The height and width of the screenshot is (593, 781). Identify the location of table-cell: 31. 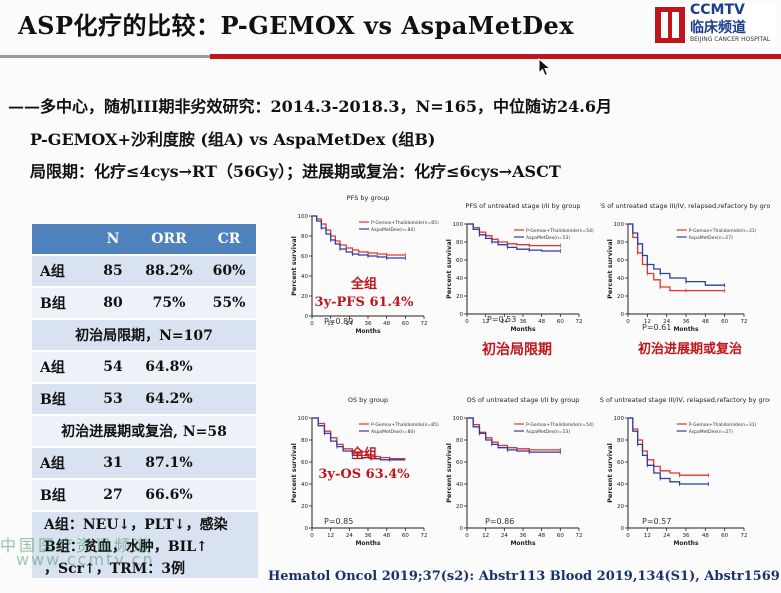
(113, 463).